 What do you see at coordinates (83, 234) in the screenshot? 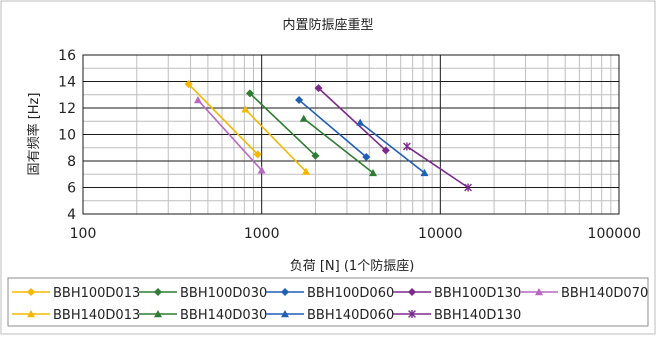
I see `x-tick-label: 100` at bounding box center [83, 234].